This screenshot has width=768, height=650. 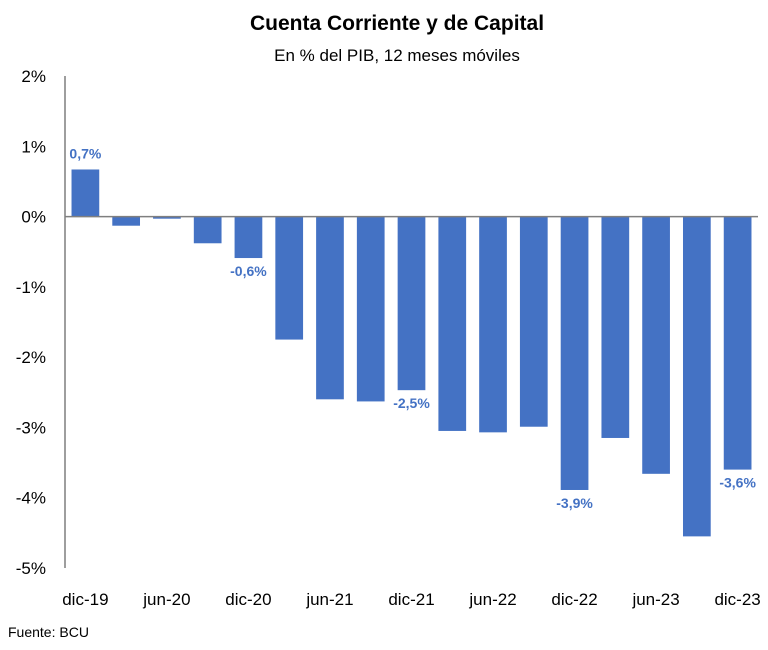 What do you see at coordinates (655, 599) in the screenshot?
I see `x-tick-label: jun-23` at bounding box center [655, 599].